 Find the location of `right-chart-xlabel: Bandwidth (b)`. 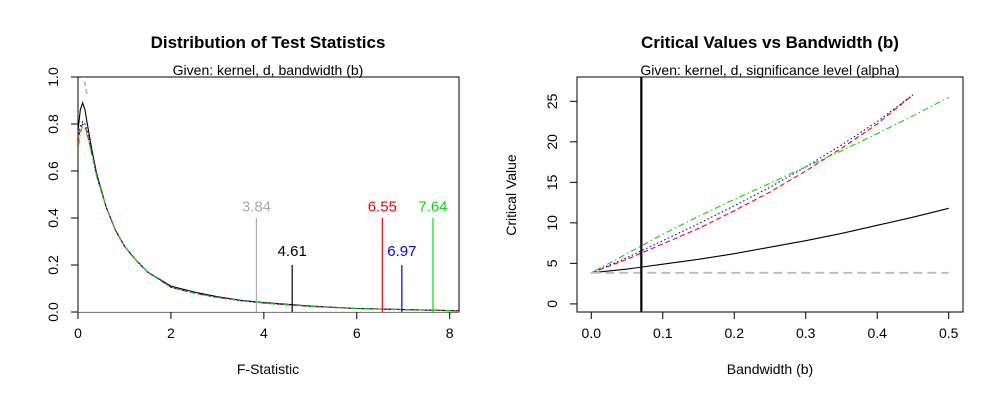

right-chart-xlabel: Bandwidth (b) is located at coordinates (770, 369).